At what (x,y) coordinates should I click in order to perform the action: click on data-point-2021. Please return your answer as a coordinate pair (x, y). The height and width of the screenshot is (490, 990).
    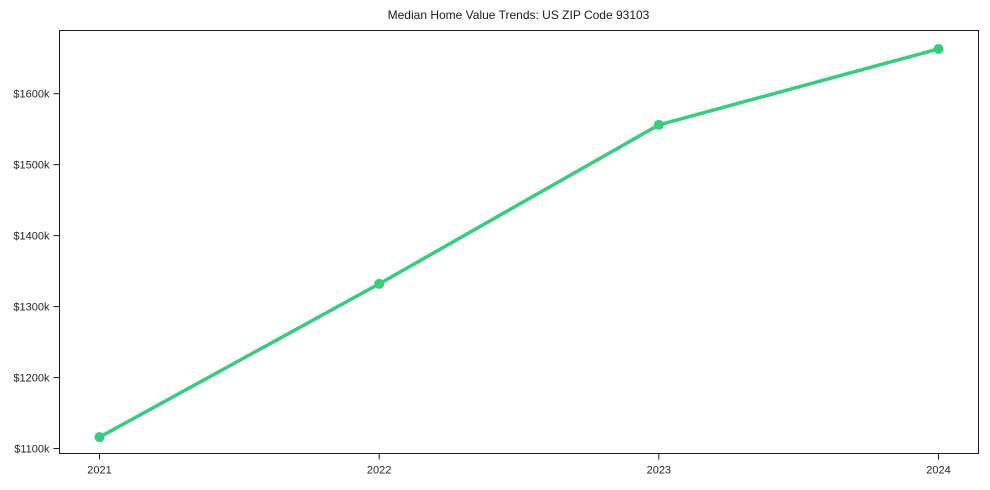
    Looking at the image, I should click on (99, 437).